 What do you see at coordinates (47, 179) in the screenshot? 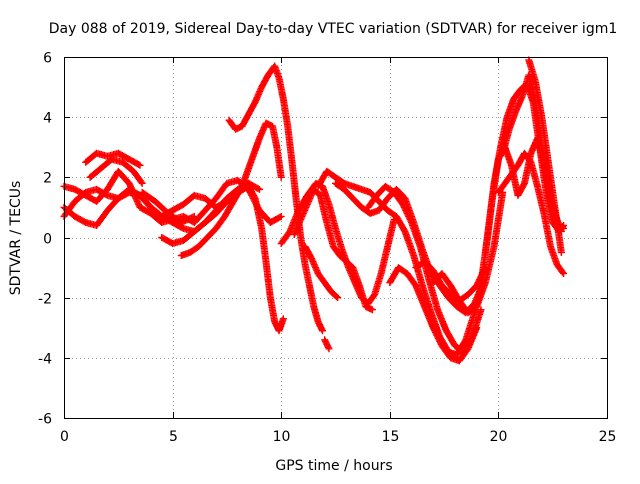
I see `y-tick-label: 2` at bounding box center [47, 179].